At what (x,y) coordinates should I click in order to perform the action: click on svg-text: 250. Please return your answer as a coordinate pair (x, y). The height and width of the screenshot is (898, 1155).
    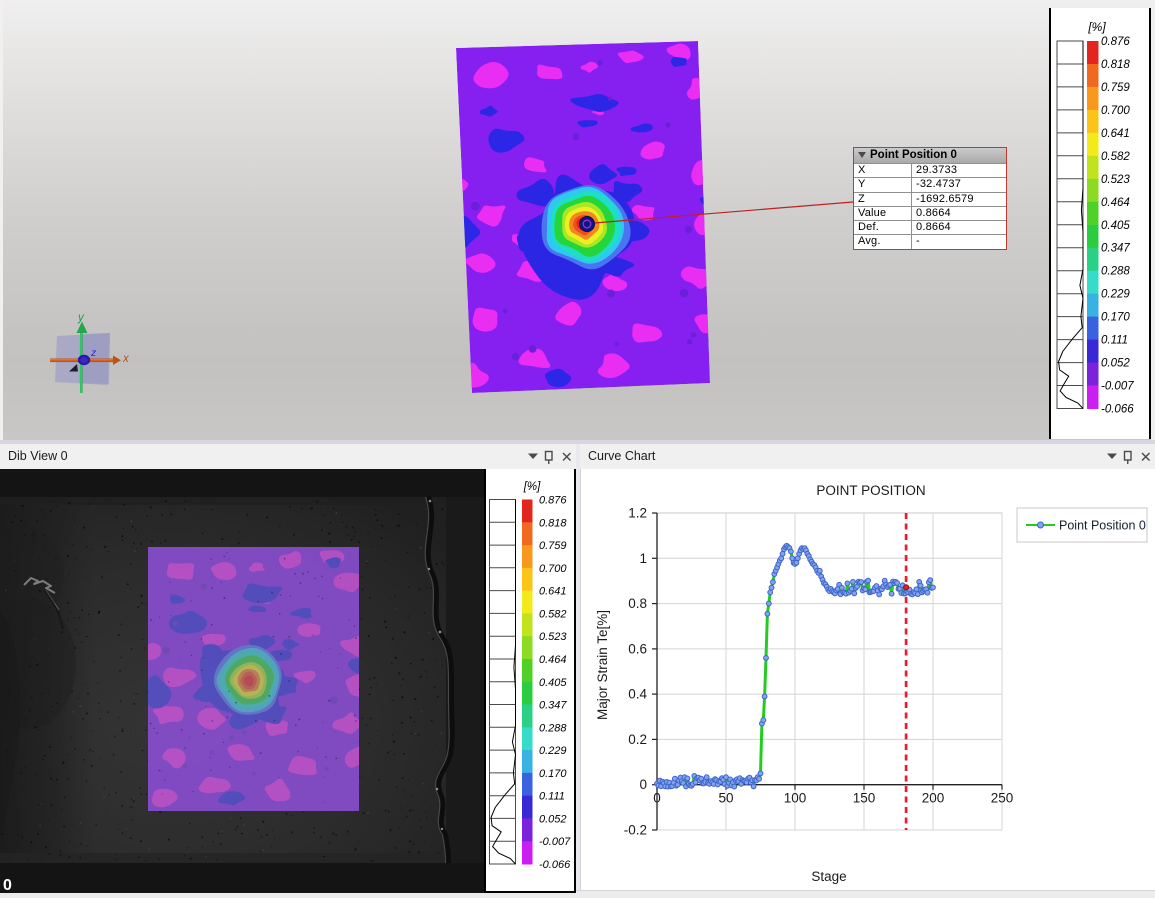
    Looking at the image, I should click on (1002, 798).